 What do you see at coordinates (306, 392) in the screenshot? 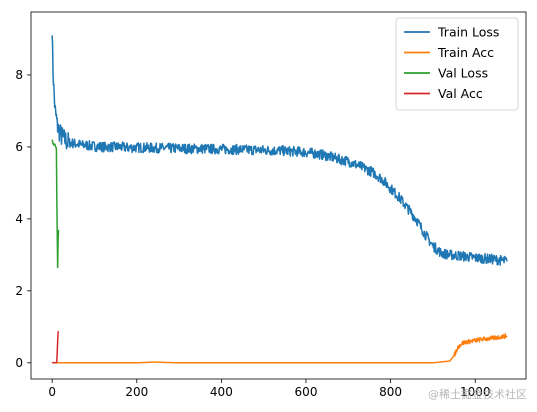
I see `x-tick-label: 600` at bounding box center [306, 392].